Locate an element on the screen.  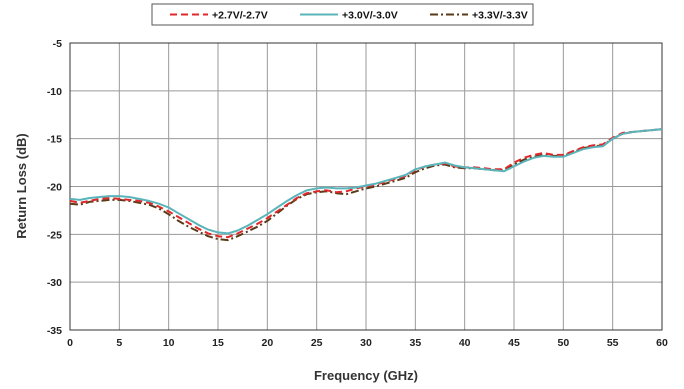
x-axis-ticks: 0 5 10 15 20 25 30 35 40 45 50 55 60 is located at coordinates (367, 343).